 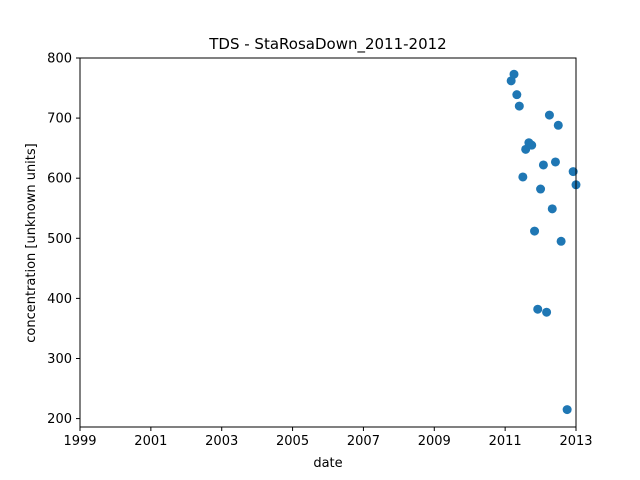 What do you see at coordinates (59, 419) in the screenshot?
I see `y-tick-label: 200` at bounding box center [59, 419].